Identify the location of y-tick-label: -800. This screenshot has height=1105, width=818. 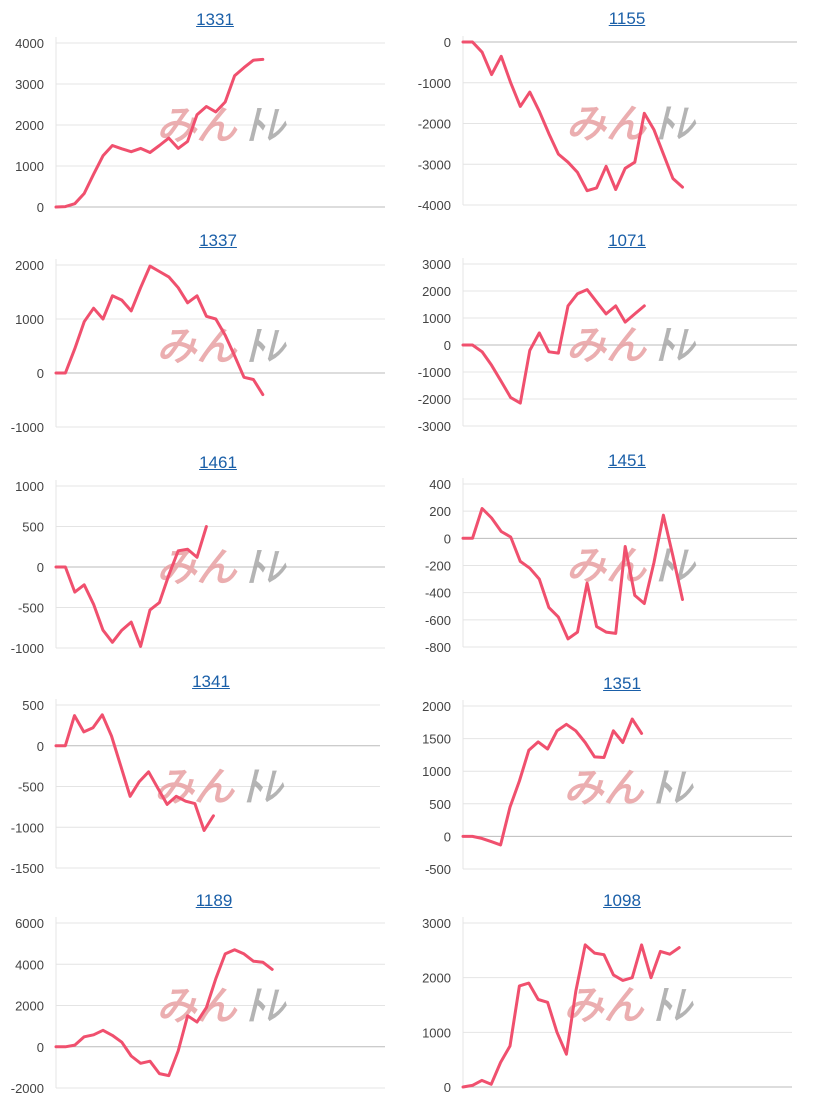
(438, 647).